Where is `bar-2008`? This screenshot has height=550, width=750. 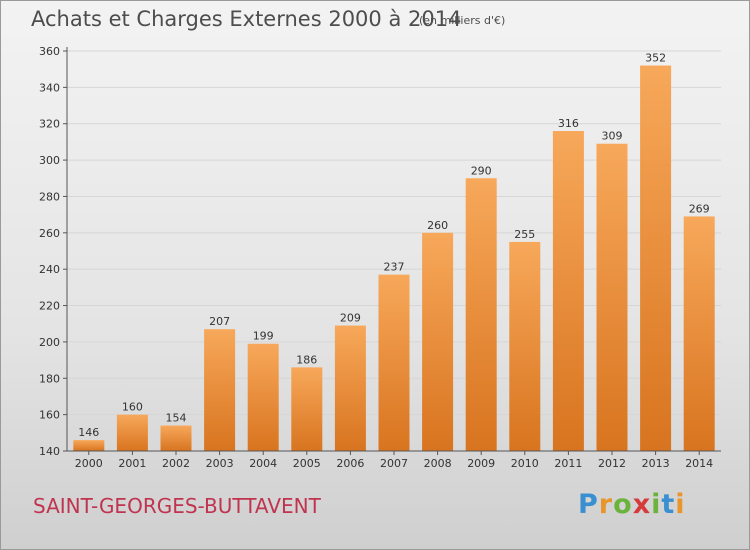 bar-2008 is located at coordinates (438, 341).